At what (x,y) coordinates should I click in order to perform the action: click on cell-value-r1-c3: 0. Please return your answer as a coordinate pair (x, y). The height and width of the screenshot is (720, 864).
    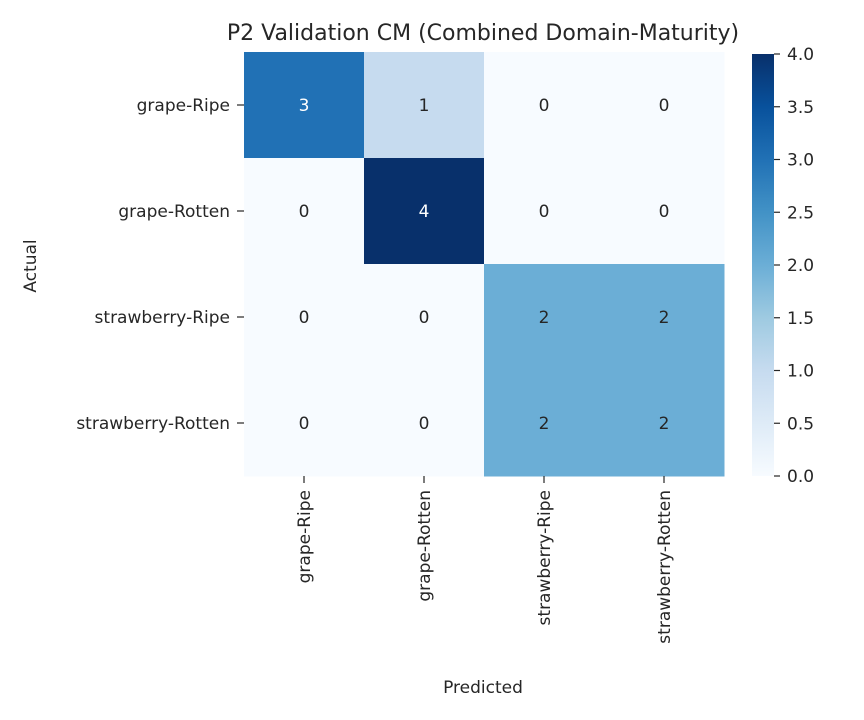
    Looking at the image, I should click on (664, 212).